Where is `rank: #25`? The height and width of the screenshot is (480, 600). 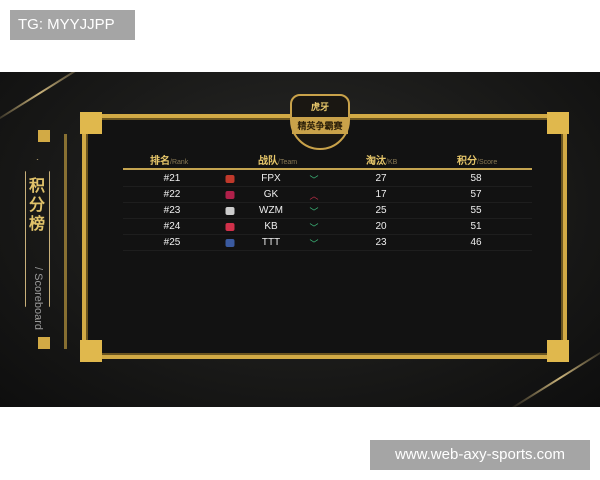 rank: #25 is located at coordinates (172, 242).